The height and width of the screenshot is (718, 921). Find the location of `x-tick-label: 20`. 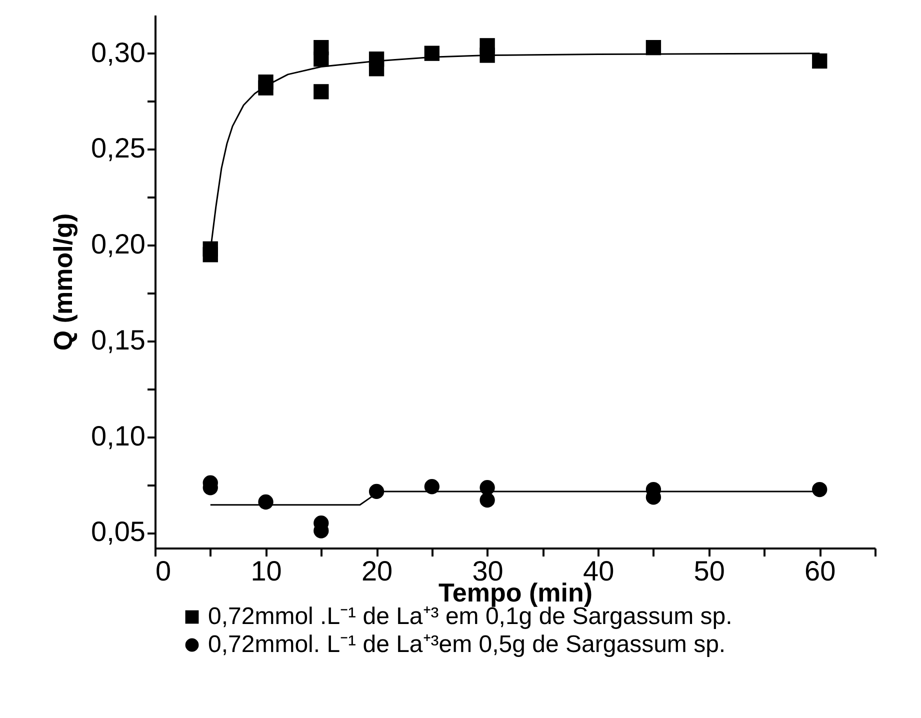

x-tick-label: 20 is located at coordinates (377, 571).